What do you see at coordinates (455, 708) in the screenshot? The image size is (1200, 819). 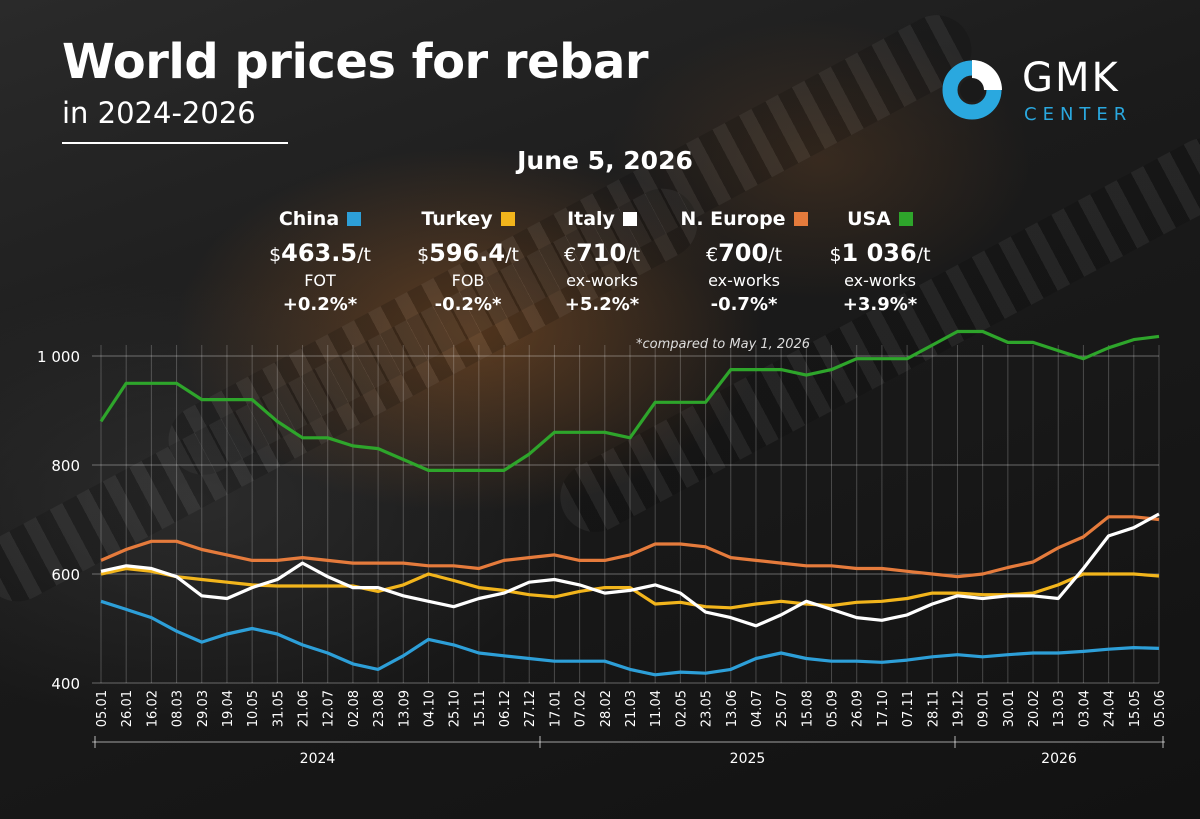 I see `x-tick-label: 25.10` at bounding box center [455, 708].